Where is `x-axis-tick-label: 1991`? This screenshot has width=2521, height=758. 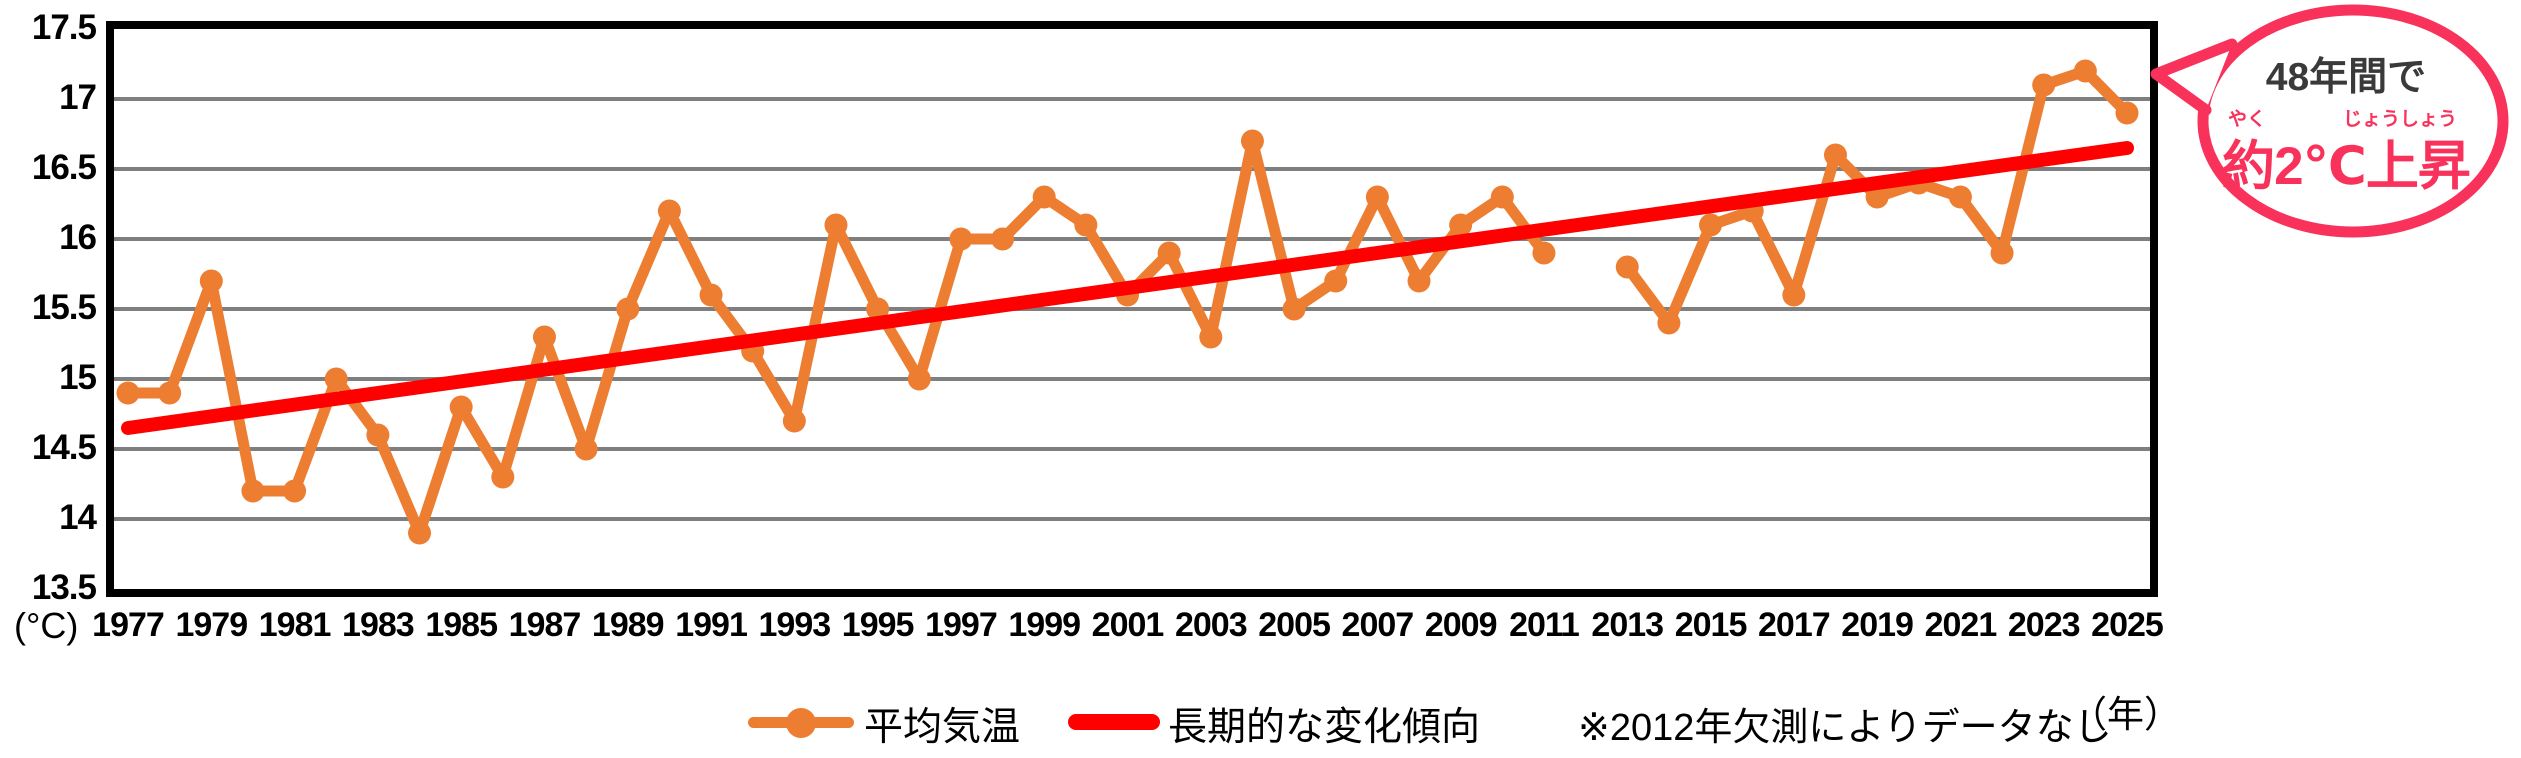
x-axis-tick-label: 1991 is located at coordinates (711, 625).